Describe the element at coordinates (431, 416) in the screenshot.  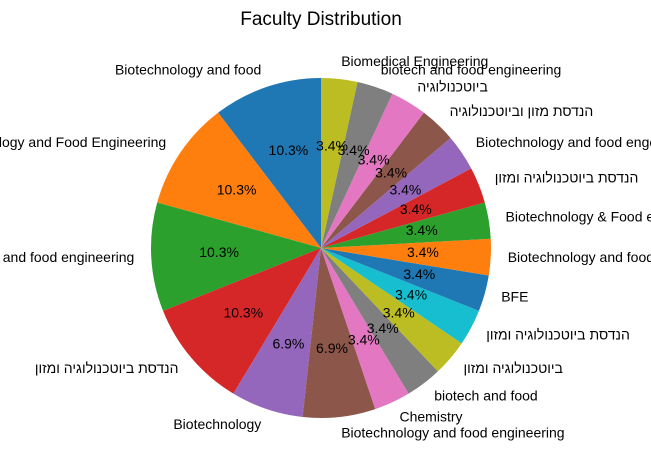
I see `slice-label: Chemistry` at that location.